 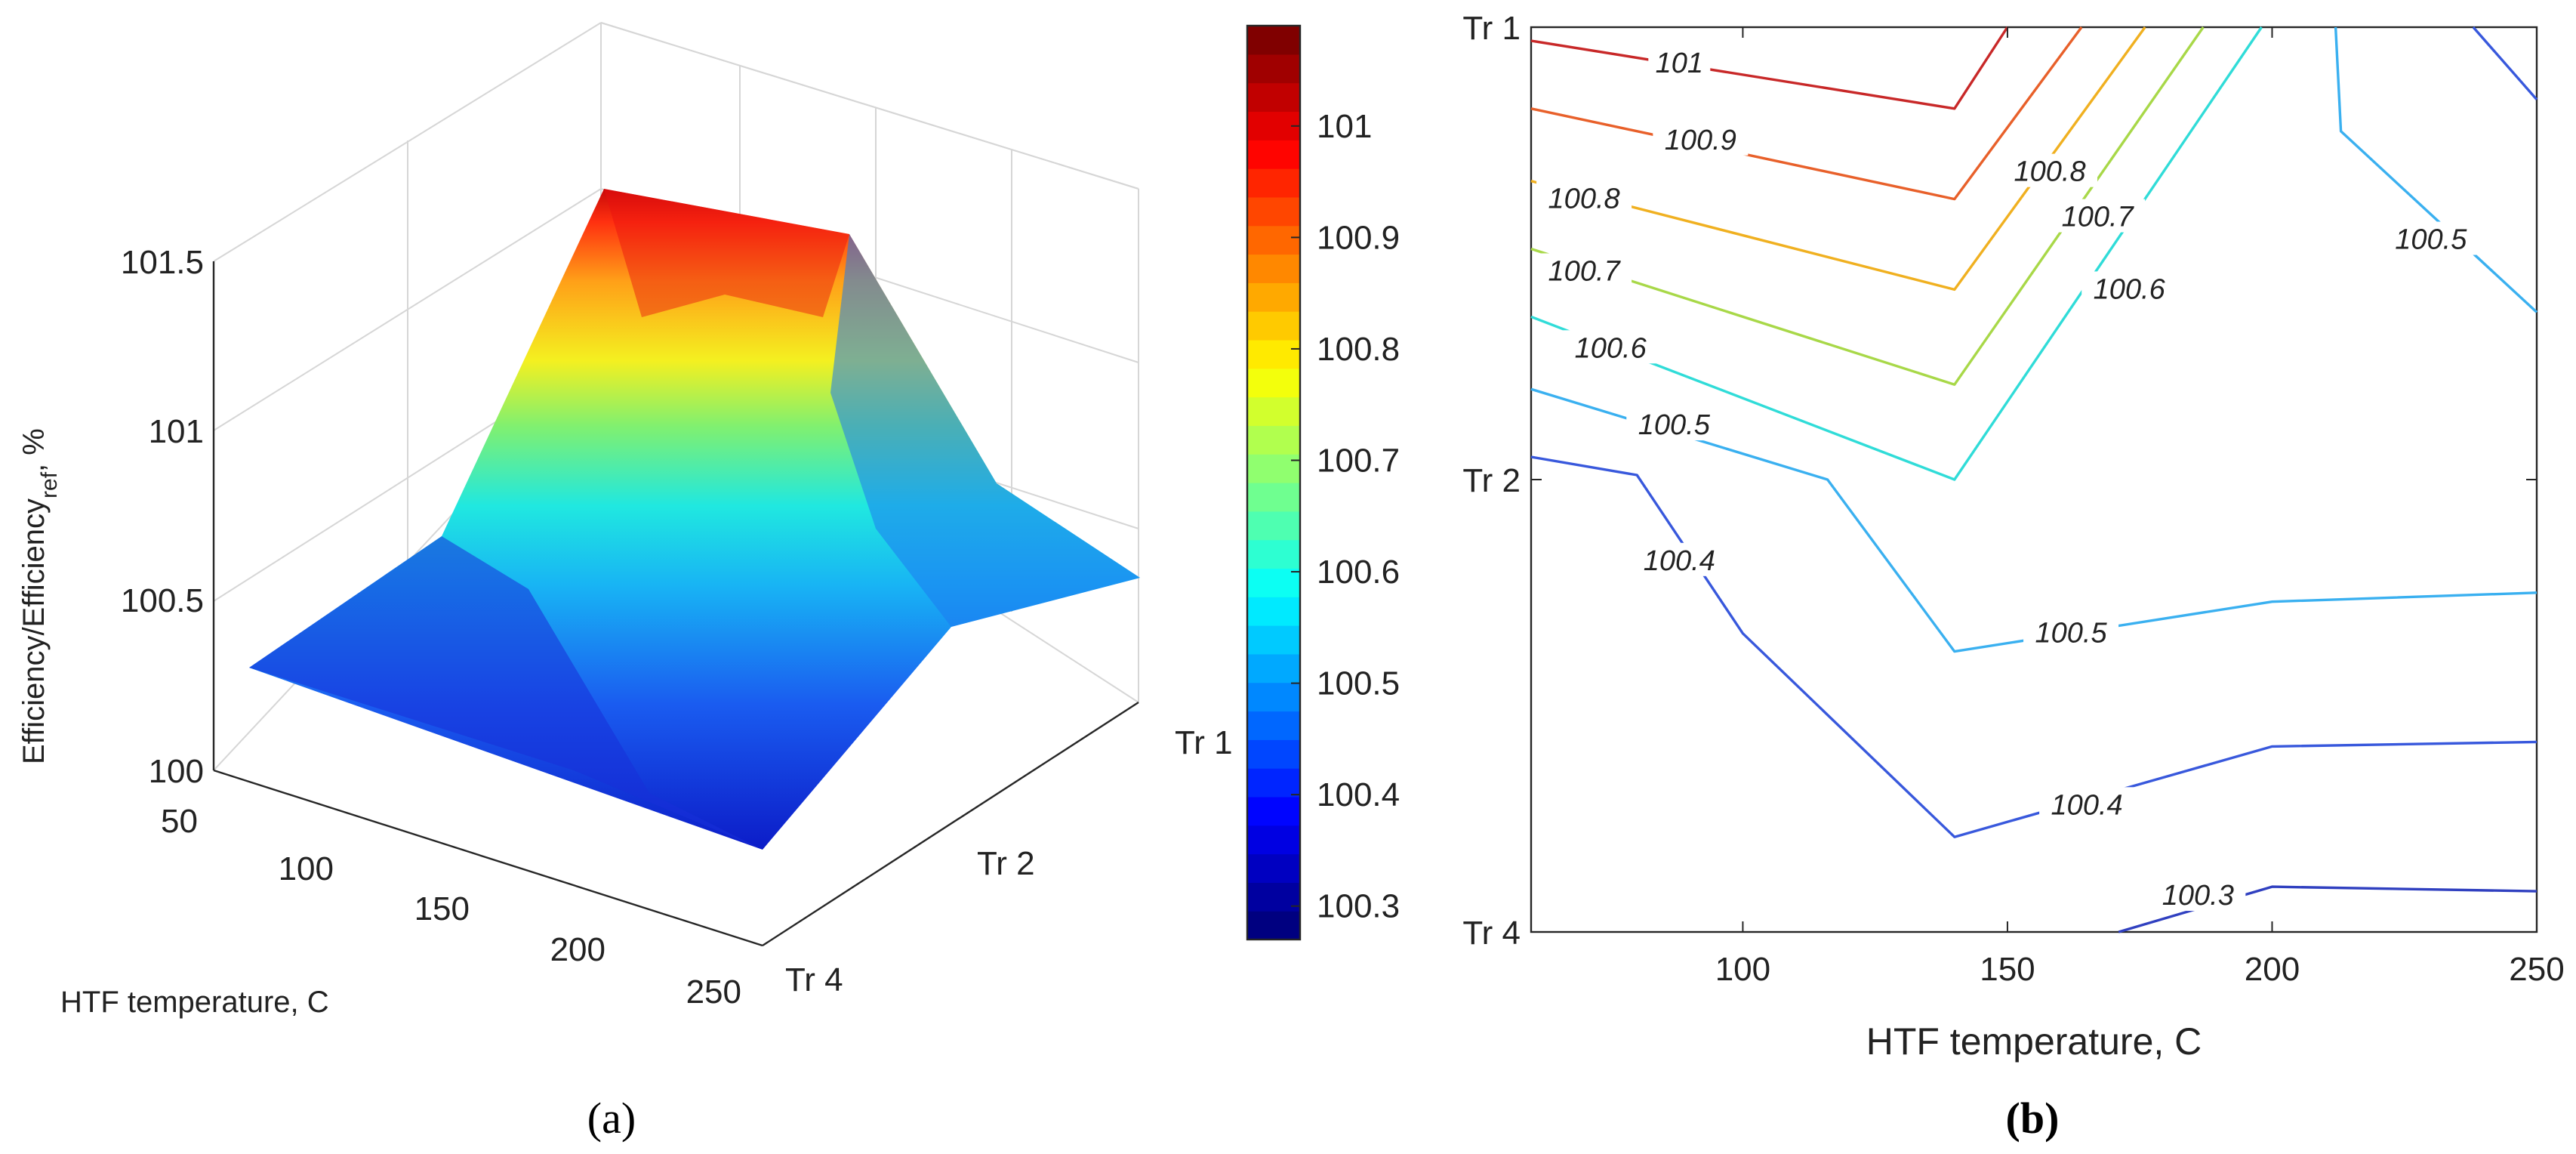 I want to click on panel-a-x-axis, so click(x=488, y=858).